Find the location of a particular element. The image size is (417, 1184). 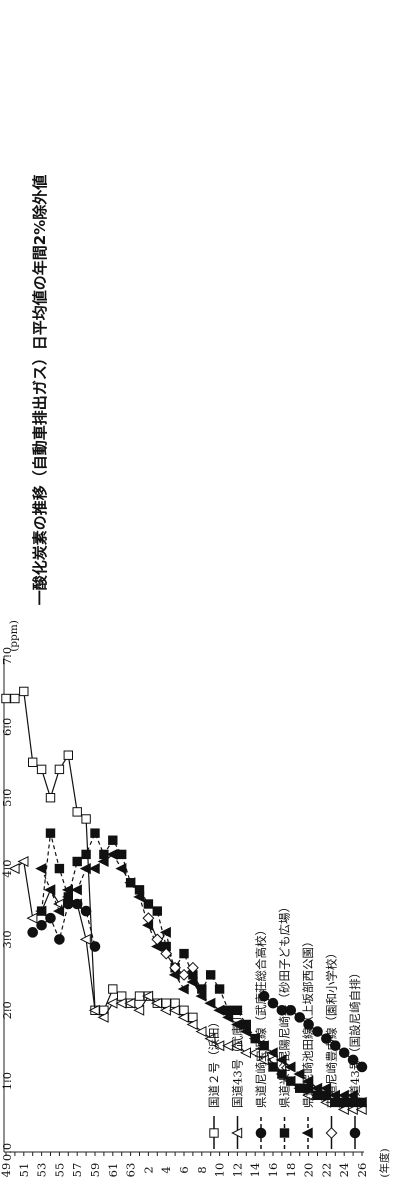

y-tick-label: 5.0 is located at coordinates (7, 798).